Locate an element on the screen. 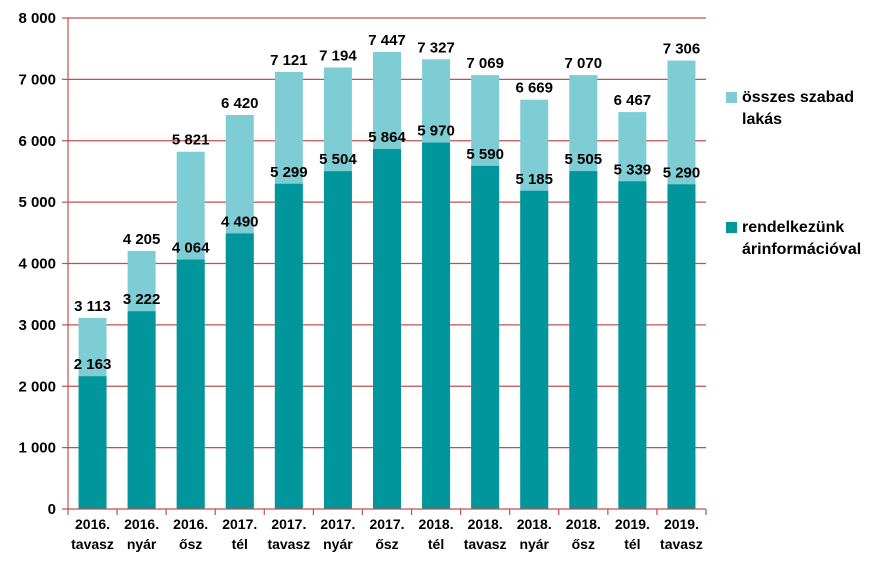  data-label-total: 7 070 is located at coordinates (584, 63).